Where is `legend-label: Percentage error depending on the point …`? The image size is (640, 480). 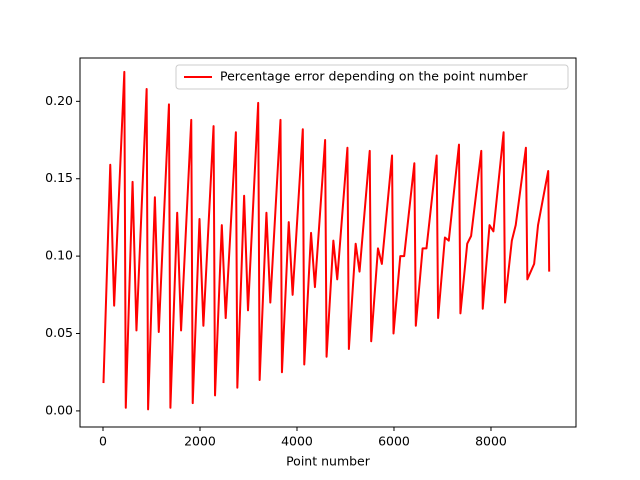
legend-label: Percentage error depending on the point … is located at coordinates (374, 76).